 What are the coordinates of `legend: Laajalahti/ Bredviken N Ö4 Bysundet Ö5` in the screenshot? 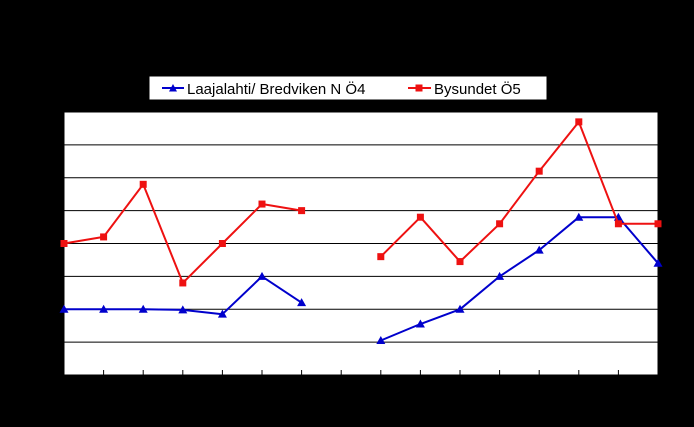 It's located at (348, 88).